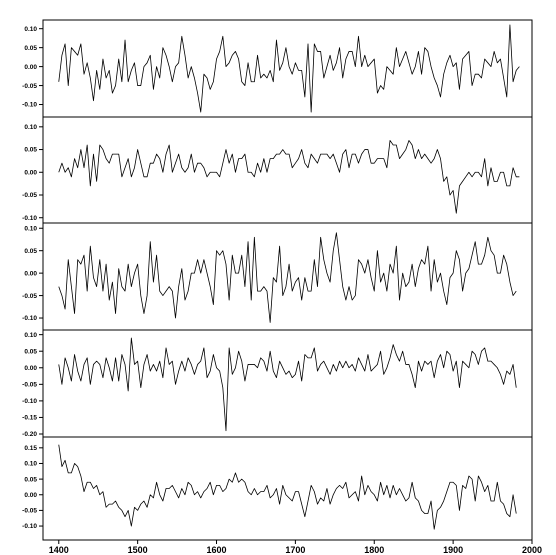  I want to click on panel-3-y-tick-label: 0.05, so click(30, 251).